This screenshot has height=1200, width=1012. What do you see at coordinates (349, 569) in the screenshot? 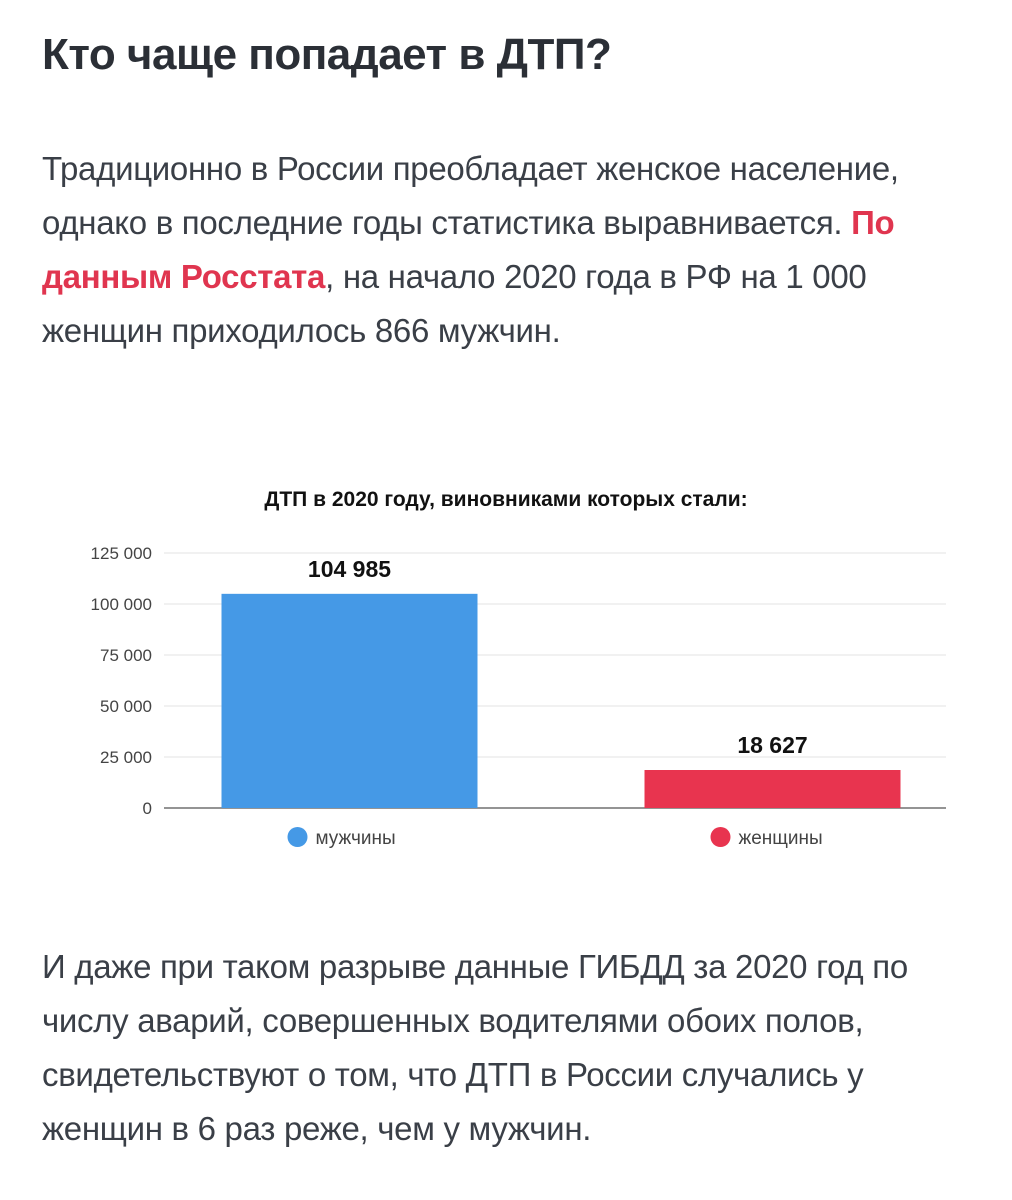
I see `data-label: 104 985` at bounding box center [349, 569].